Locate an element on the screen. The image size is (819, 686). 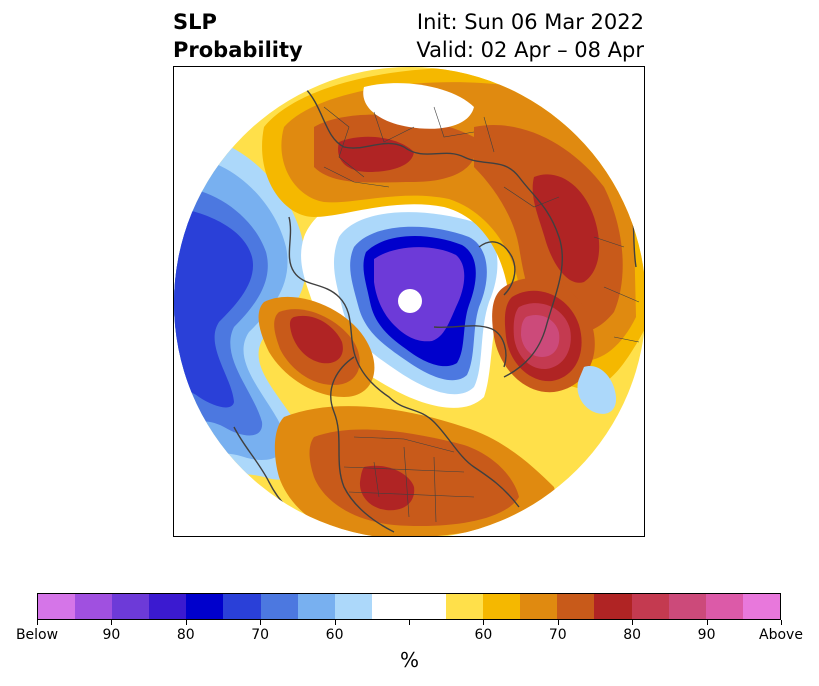
colorbar is located at coordinates (409, 606).